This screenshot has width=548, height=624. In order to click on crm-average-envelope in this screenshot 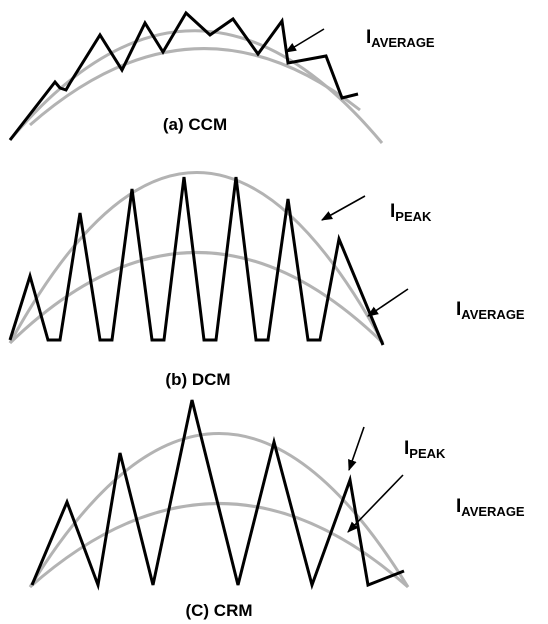, I will do `click(219, 545)`.